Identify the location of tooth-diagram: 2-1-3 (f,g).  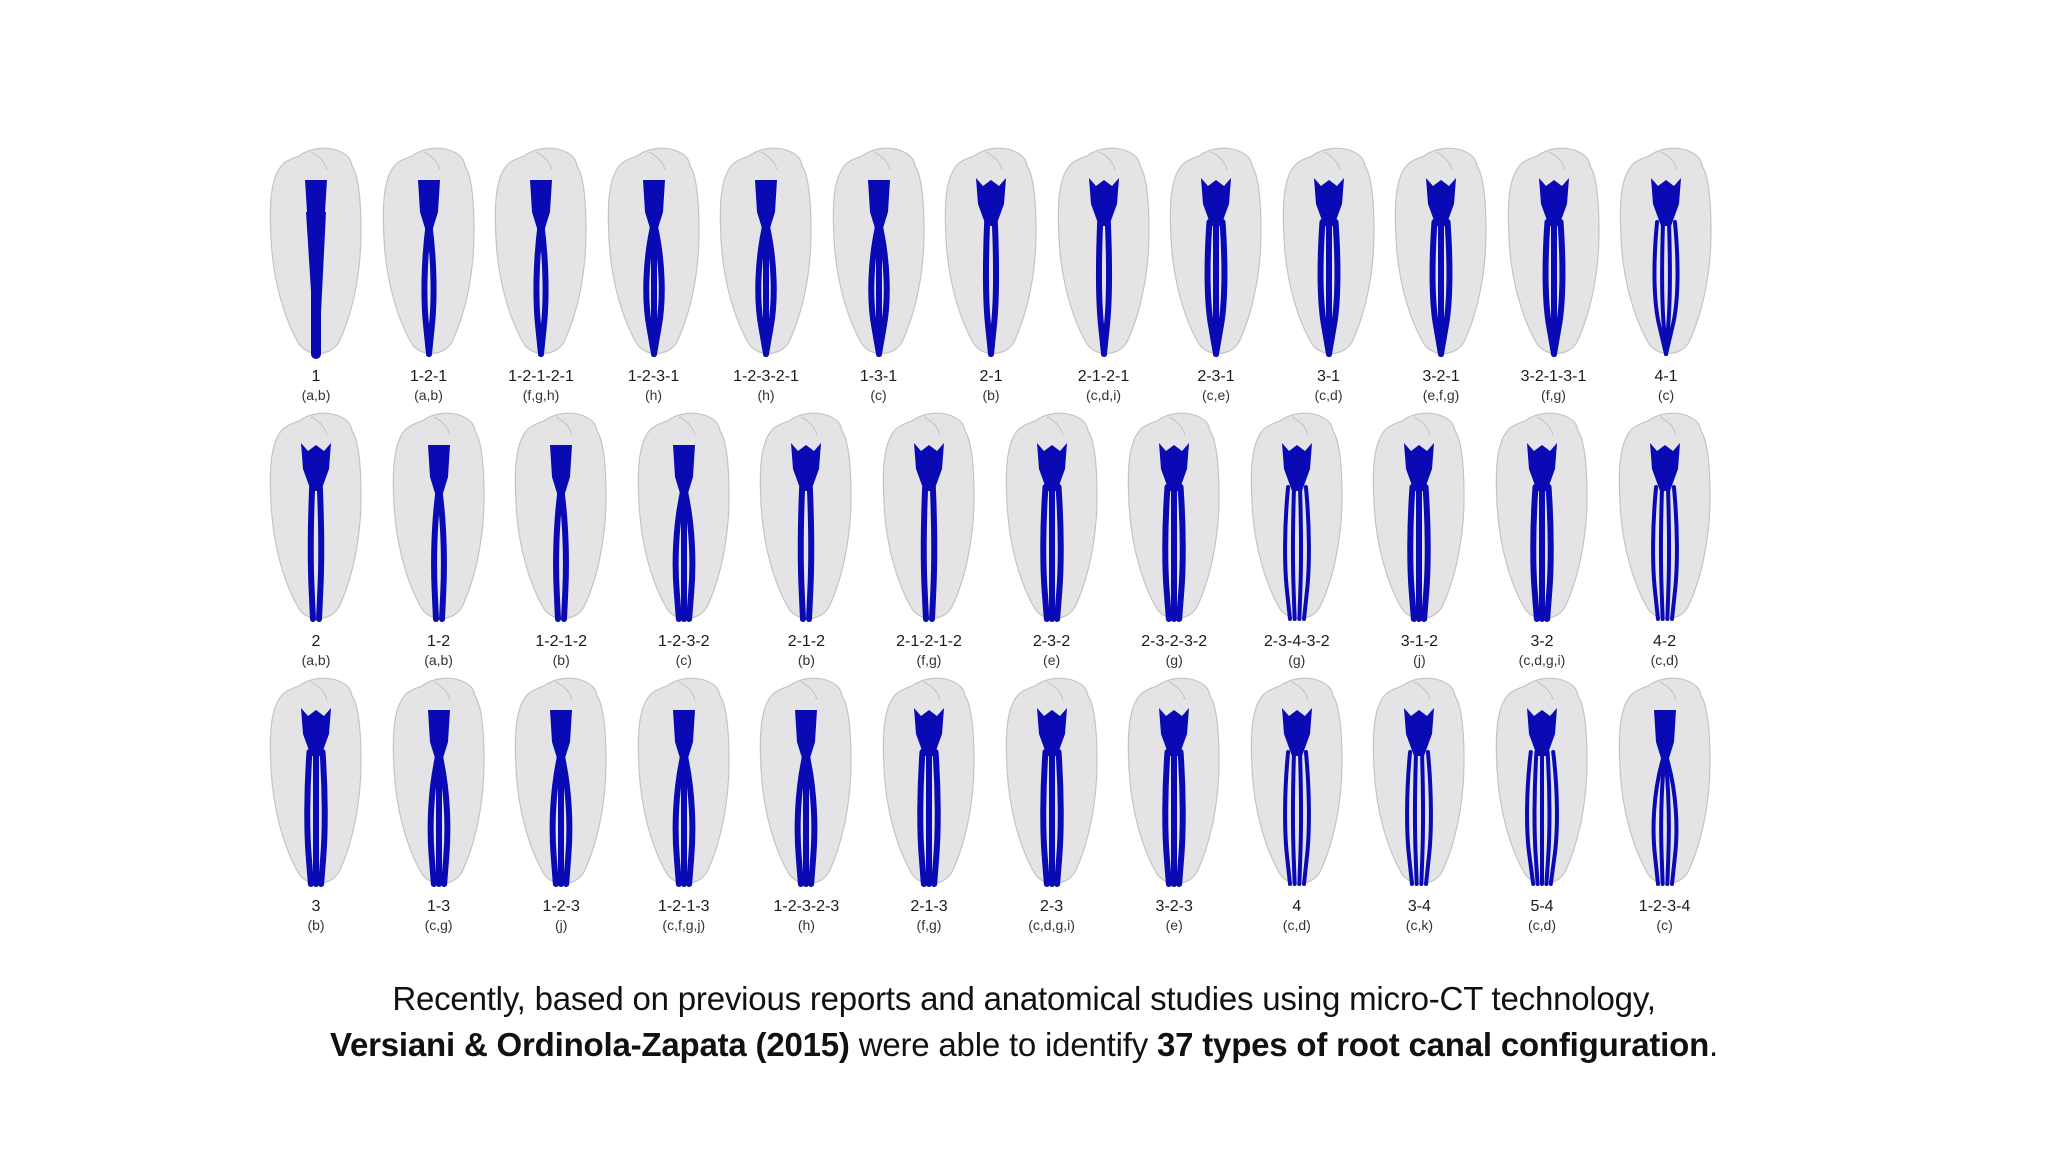
(929, 803).